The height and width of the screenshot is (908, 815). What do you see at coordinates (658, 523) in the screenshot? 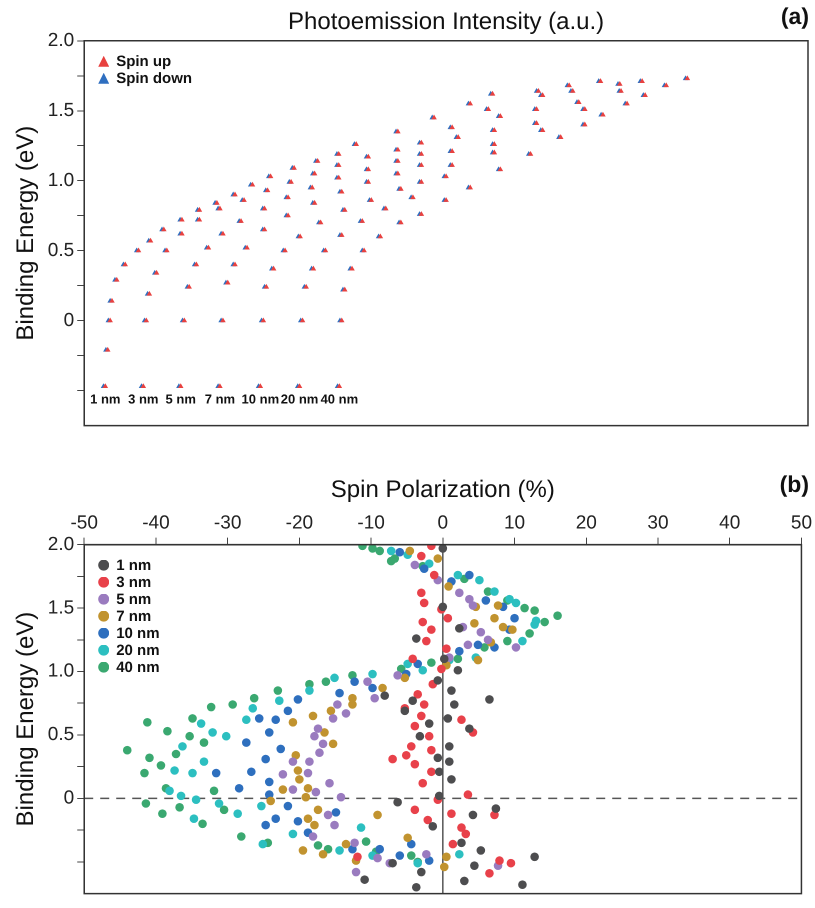
I see `x-tick-label: 30` at bounding box center [658, 523].